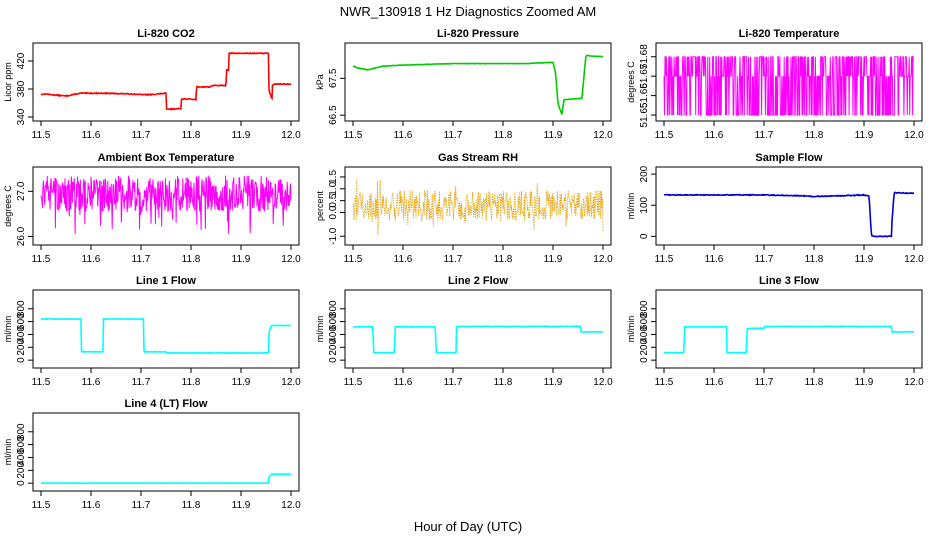 The image size is (936, 540). Describe the element at coordinates (644, 95) in the screenshot. I see `y-tick-label: 51.66` at that location.